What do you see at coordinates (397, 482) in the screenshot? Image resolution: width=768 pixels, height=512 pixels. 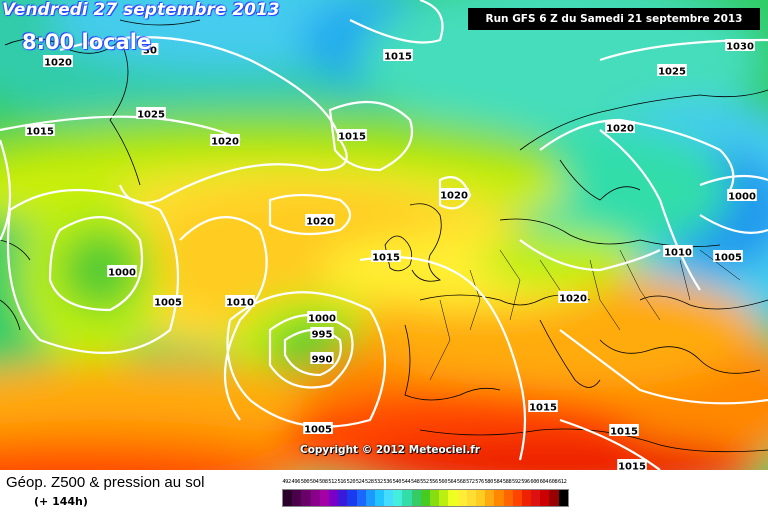 I see `scale-label: 540` at bounding box center [397, 482].